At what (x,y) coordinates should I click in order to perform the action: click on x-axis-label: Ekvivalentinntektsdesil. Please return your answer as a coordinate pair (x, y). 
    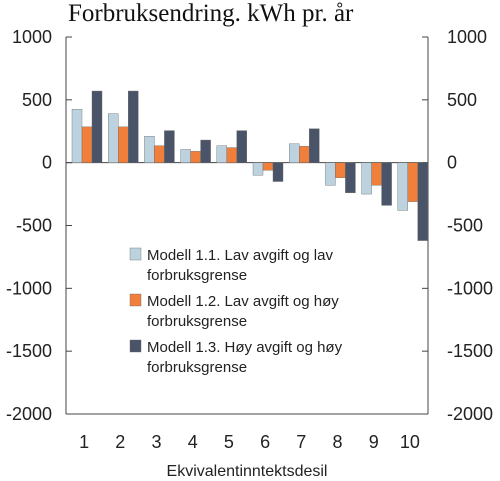
    Looking at the image, I should click on (247, 471).